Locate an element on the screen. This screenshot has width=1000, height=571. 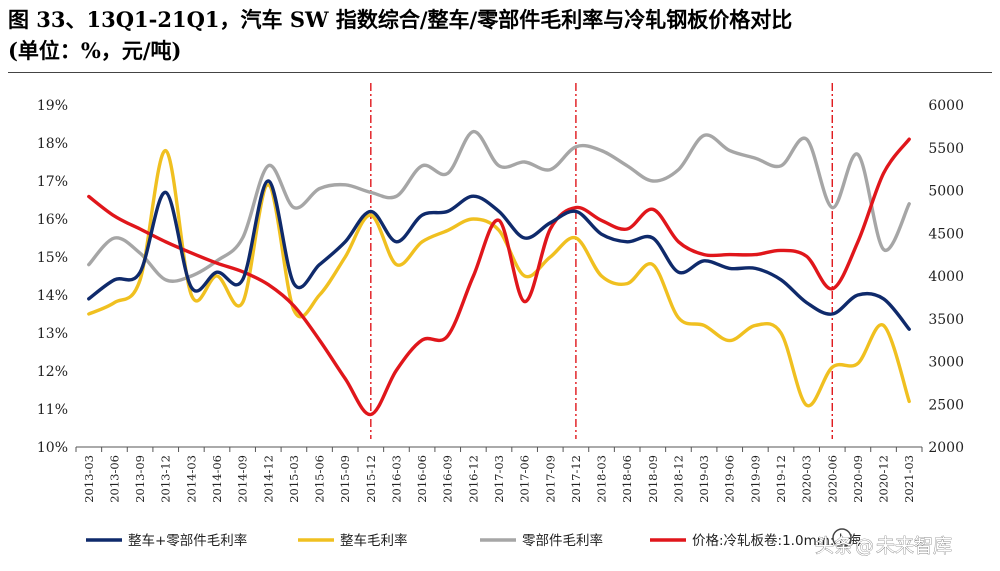
y-left-tick-label: 14% is located at coordinates (52, 296).